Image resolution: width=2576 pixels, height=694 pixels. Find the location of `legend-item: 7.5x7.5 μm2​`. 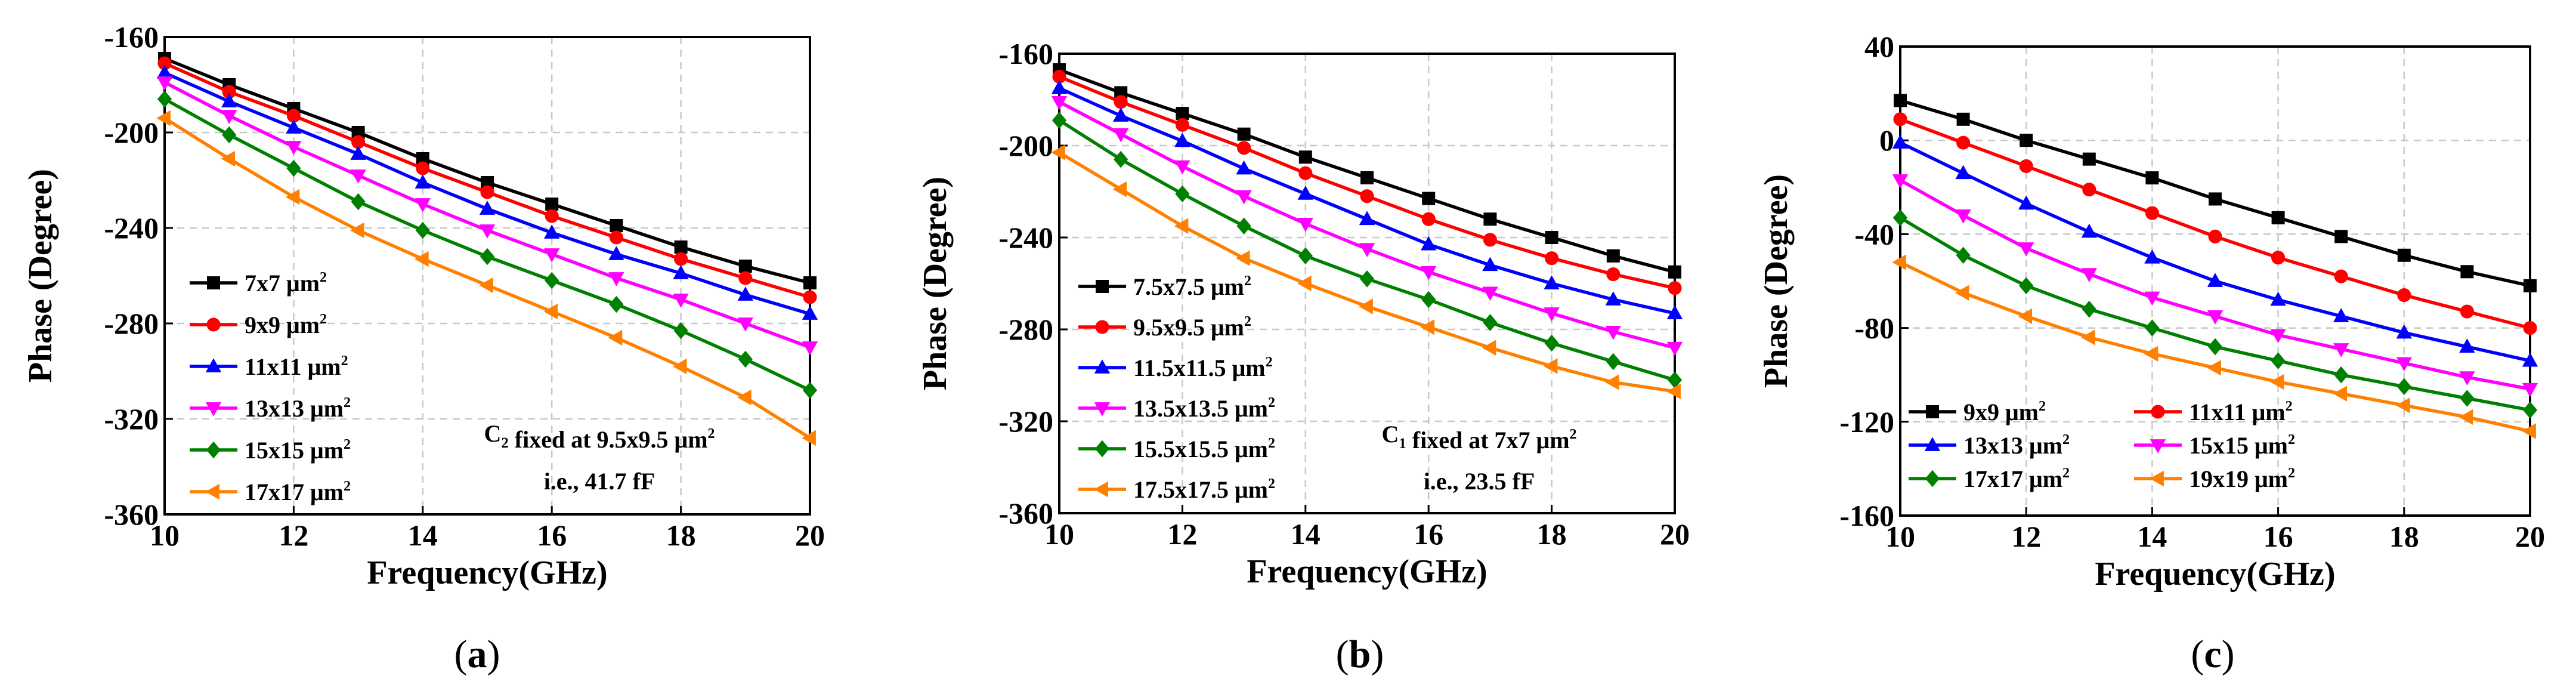

legend-item: 7.5x7.5 μm2​ is located at coordinates (1164, 286).